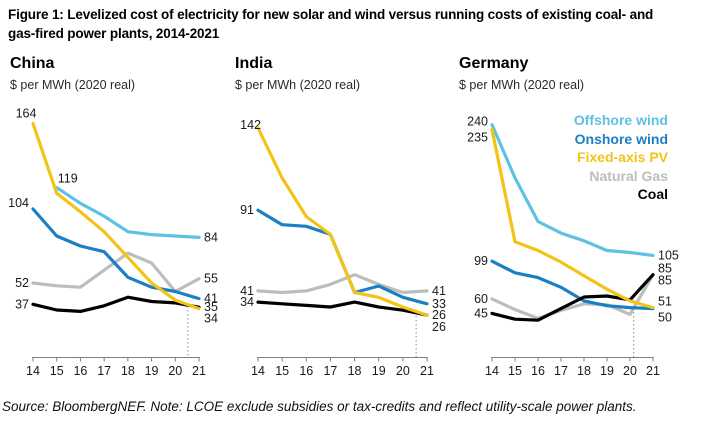 This screenshot has width=728, height=426. What do you see at coordinates (247, 302) in the screenshot?
I see `value-label-start-coal: 34` at bounding box center [247, 302].